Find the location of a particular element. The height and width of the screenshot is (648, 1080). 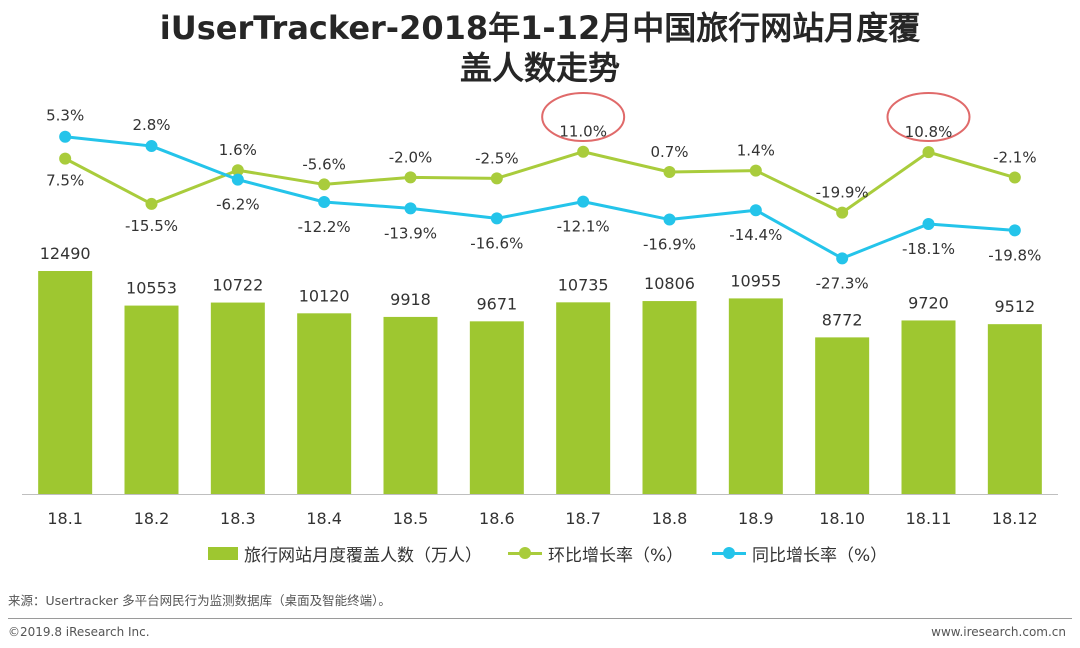

mom-point-18.11 is located at coordinates (928, 152).